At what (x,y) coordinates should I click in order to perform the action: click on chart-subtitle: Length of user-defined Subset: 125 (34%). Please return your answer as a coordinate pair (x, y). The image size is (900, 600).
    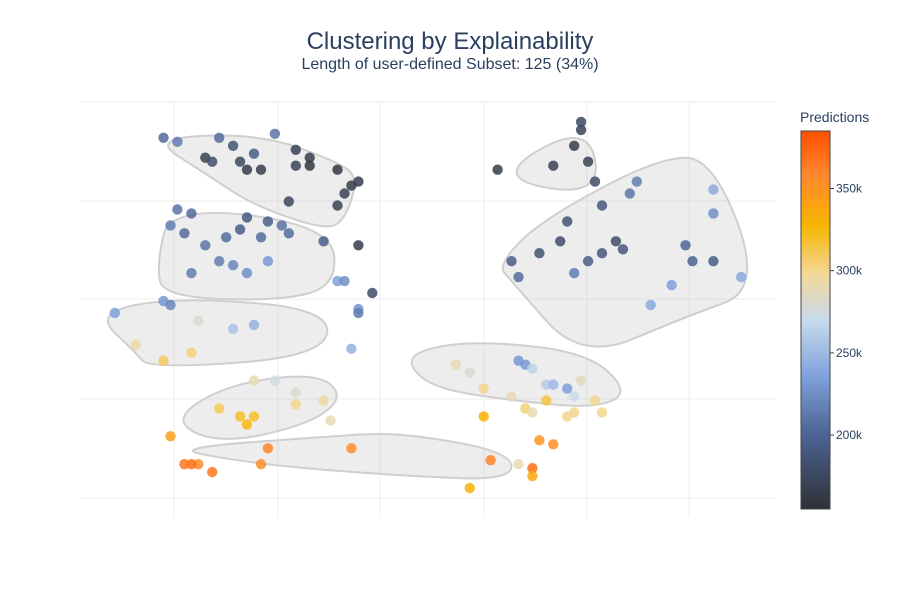
    Looking at the image, I should click on (450, 64).